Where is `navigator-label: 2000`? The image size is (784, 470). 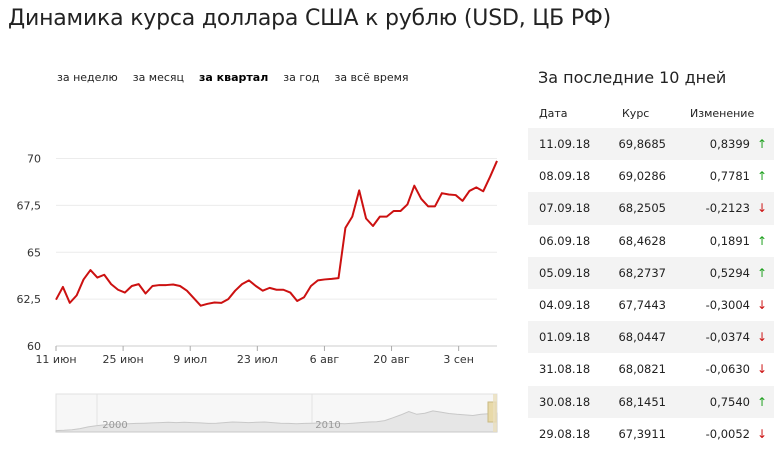
navigator-label: 2000 is located at coordinates (114, 425).